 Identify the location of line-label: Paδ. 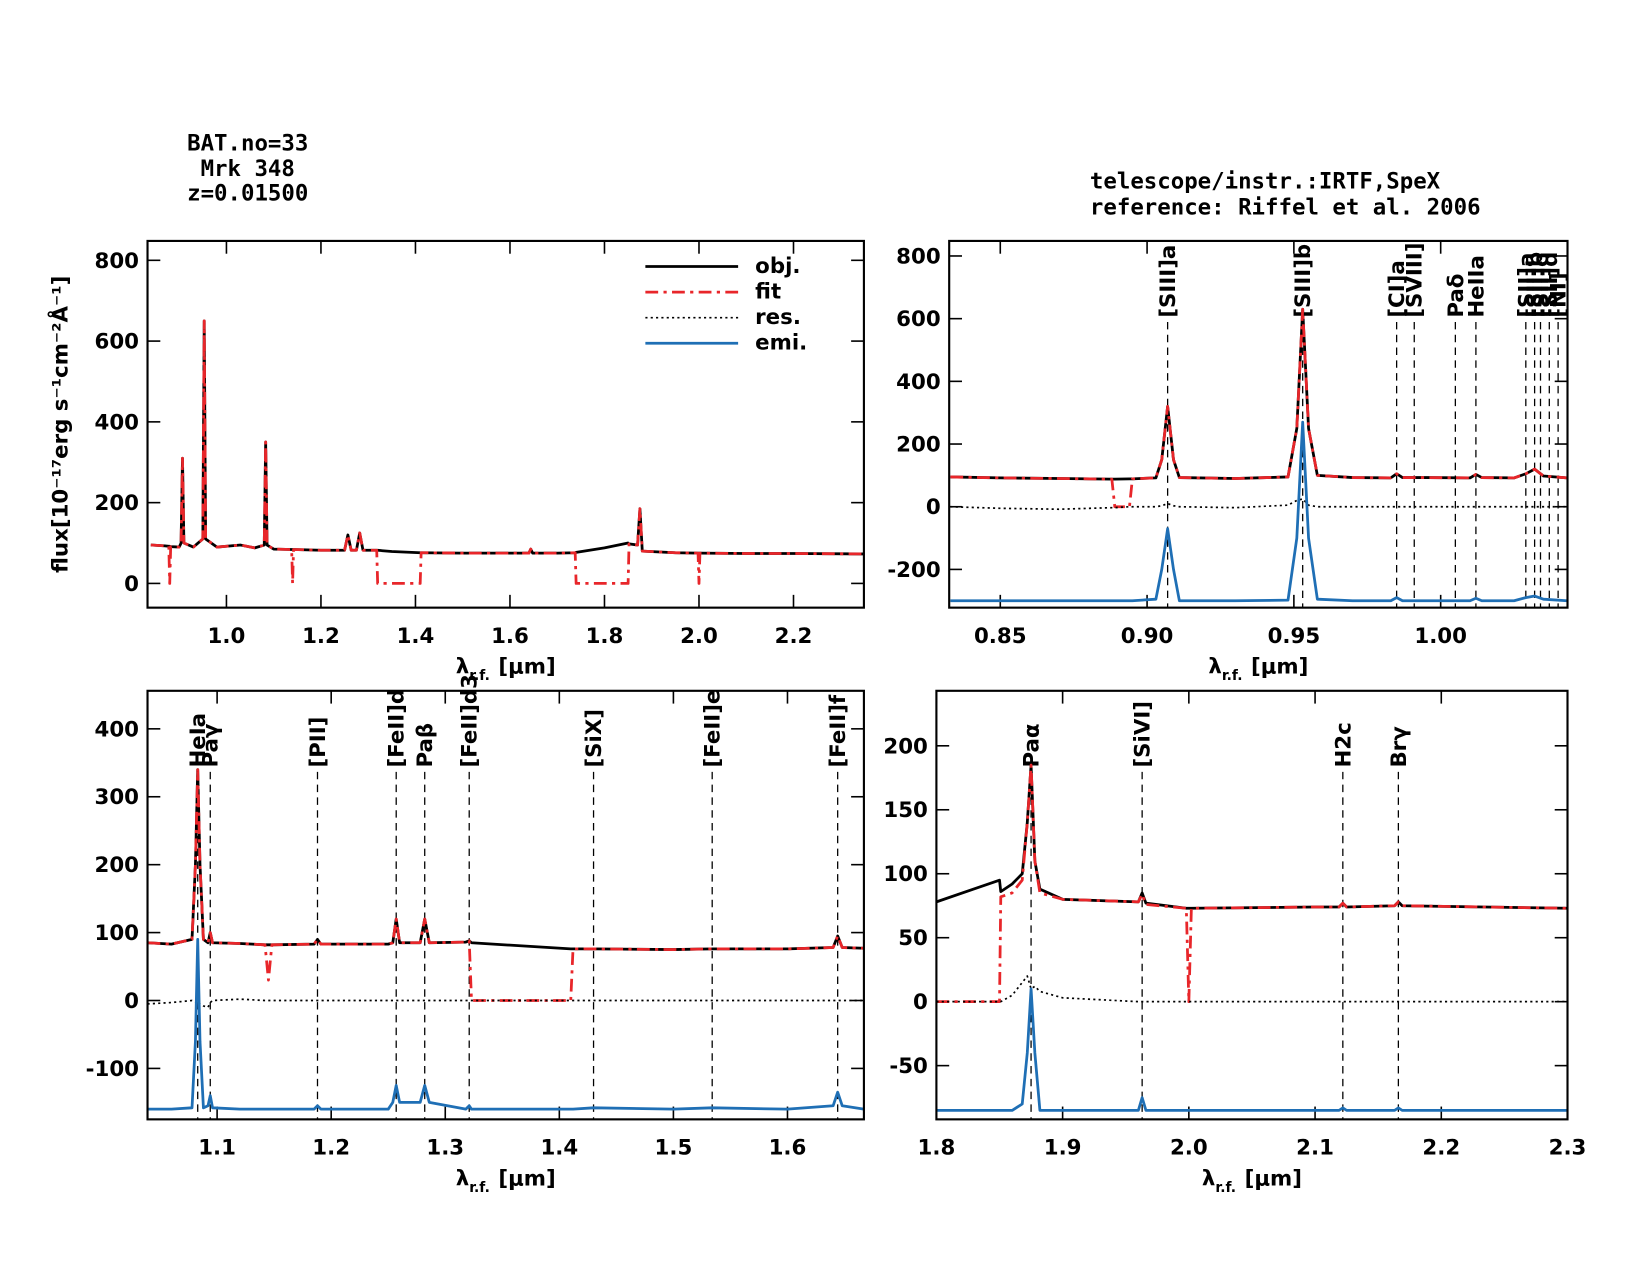
(1456, 296).